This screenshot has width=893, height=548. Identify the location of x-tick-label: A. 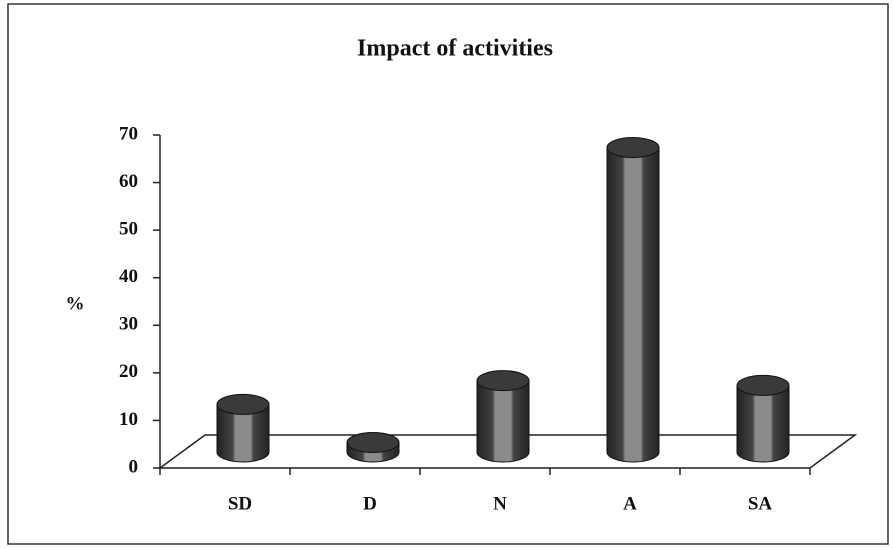
(630, 503).